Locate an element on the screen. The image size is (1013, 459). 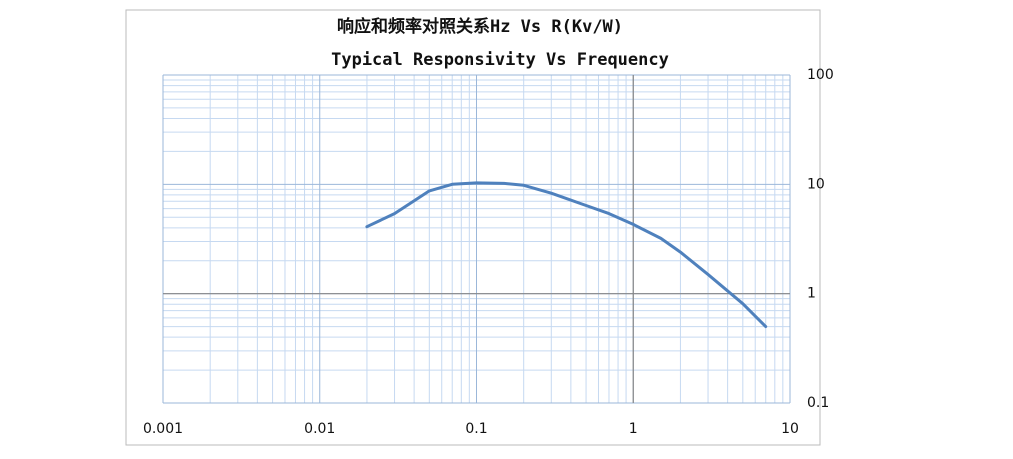
chart-title: 响应和频率对照关系Hz Vs R(Kv/W) is located at coordinates (480, 26).